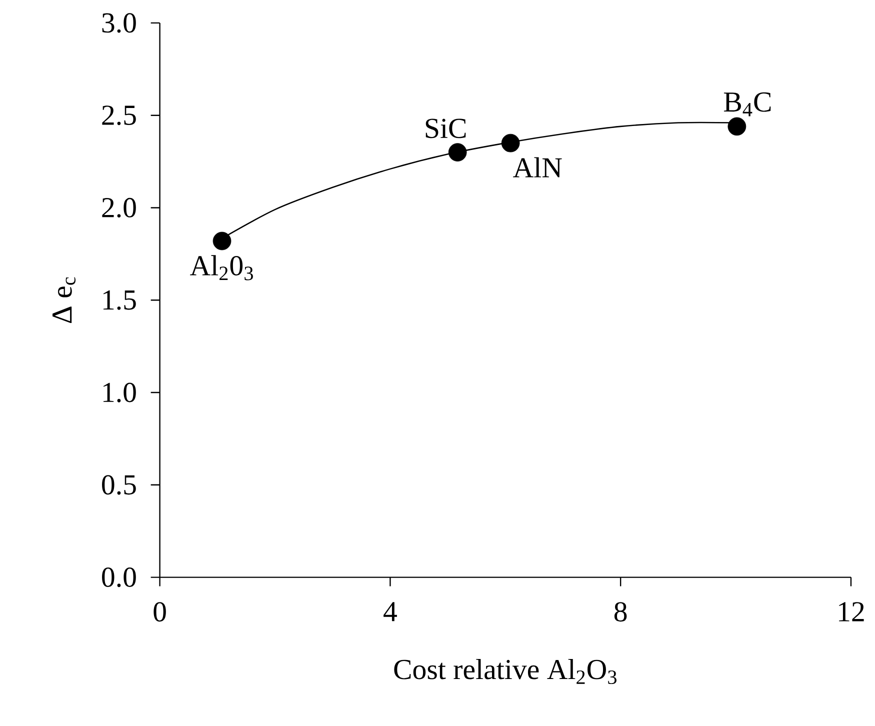 Image resolution: width=875 pixels, height=726 pixels. I want to click on annotation: B$_{4}$C, so click(747, 104).